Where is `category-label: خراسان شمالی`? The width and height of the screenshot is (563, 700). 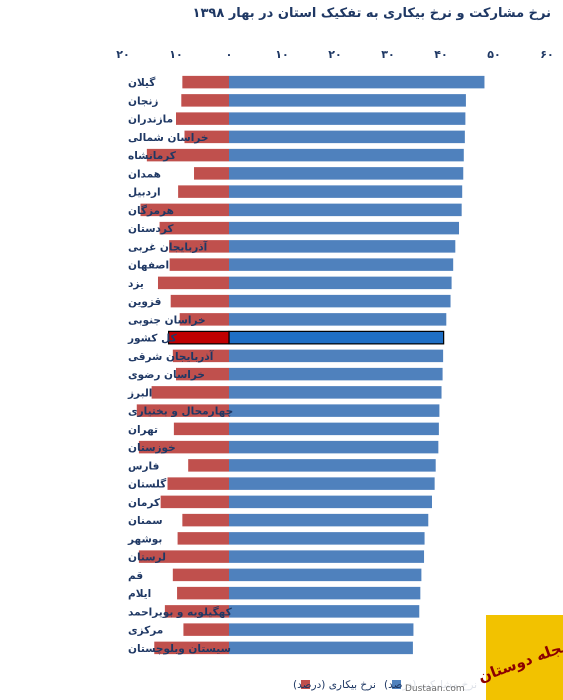 category-label: خراسان شمالی is located at coordinates (168, 138).